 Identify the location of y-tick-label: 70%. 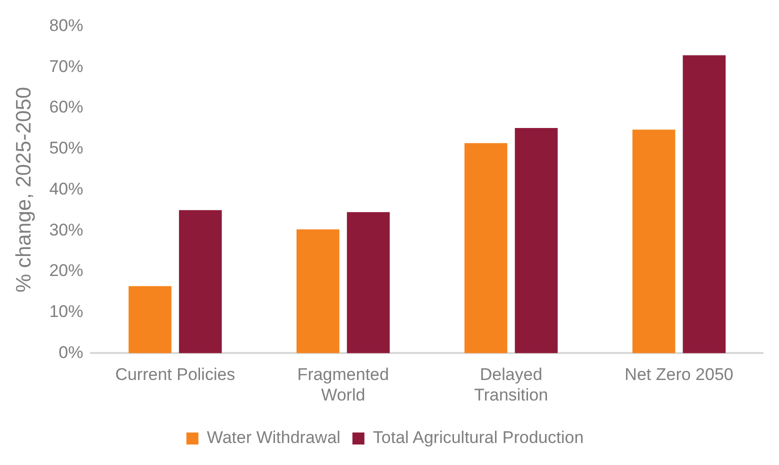
(66, 66).